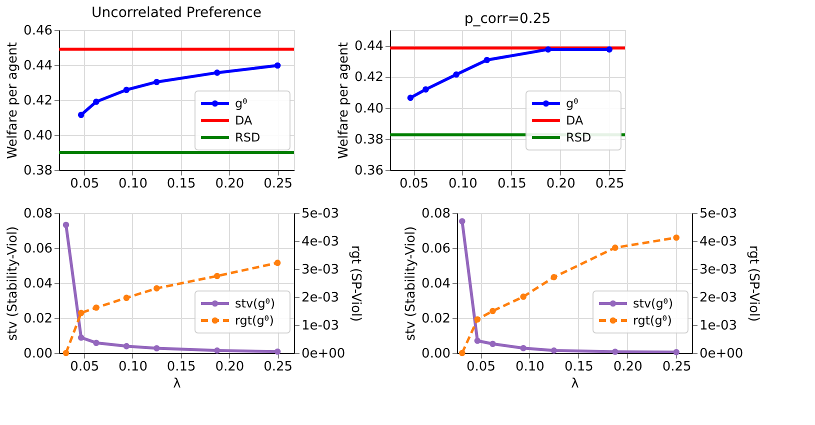  What do you see at coordinates (719, 214) in the screenshot?
I see `y2-tick-label: 5e-03` at bounding box center [719, 214].